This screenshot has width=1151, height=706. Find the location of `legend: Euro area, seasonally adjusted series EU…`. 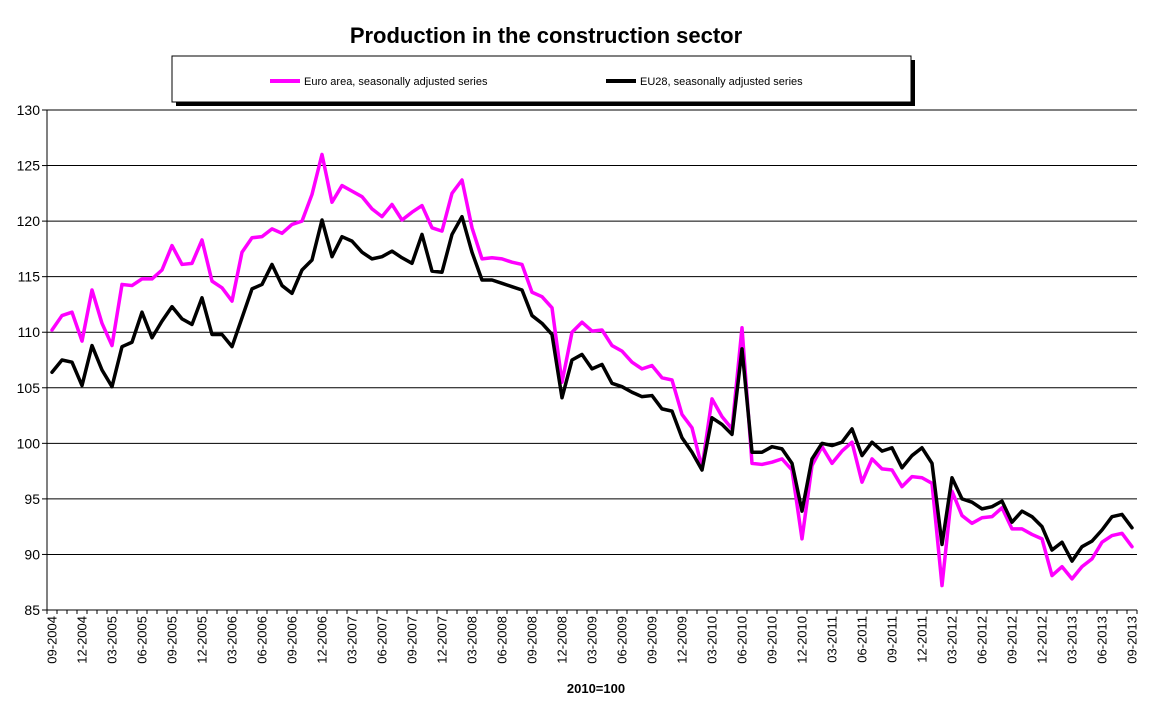

legend: Euro area, seasonally adjusted series EU… is located at coordinates (543, 80).